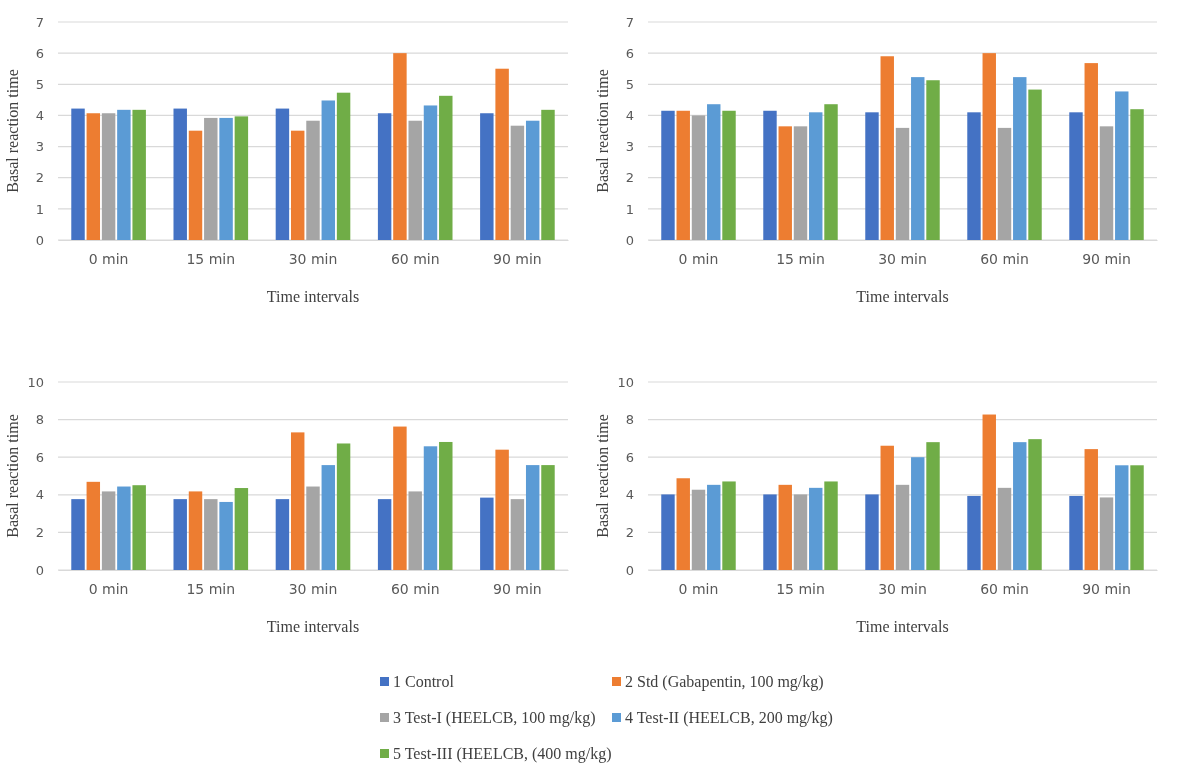 The height and width of the screenshot is (769, 1177). Describe the element at coordinates (729, 718) in the screenshot. I see `legend-label: 4 Test-II (HEELCB, 200 mg/kg)` at that location.